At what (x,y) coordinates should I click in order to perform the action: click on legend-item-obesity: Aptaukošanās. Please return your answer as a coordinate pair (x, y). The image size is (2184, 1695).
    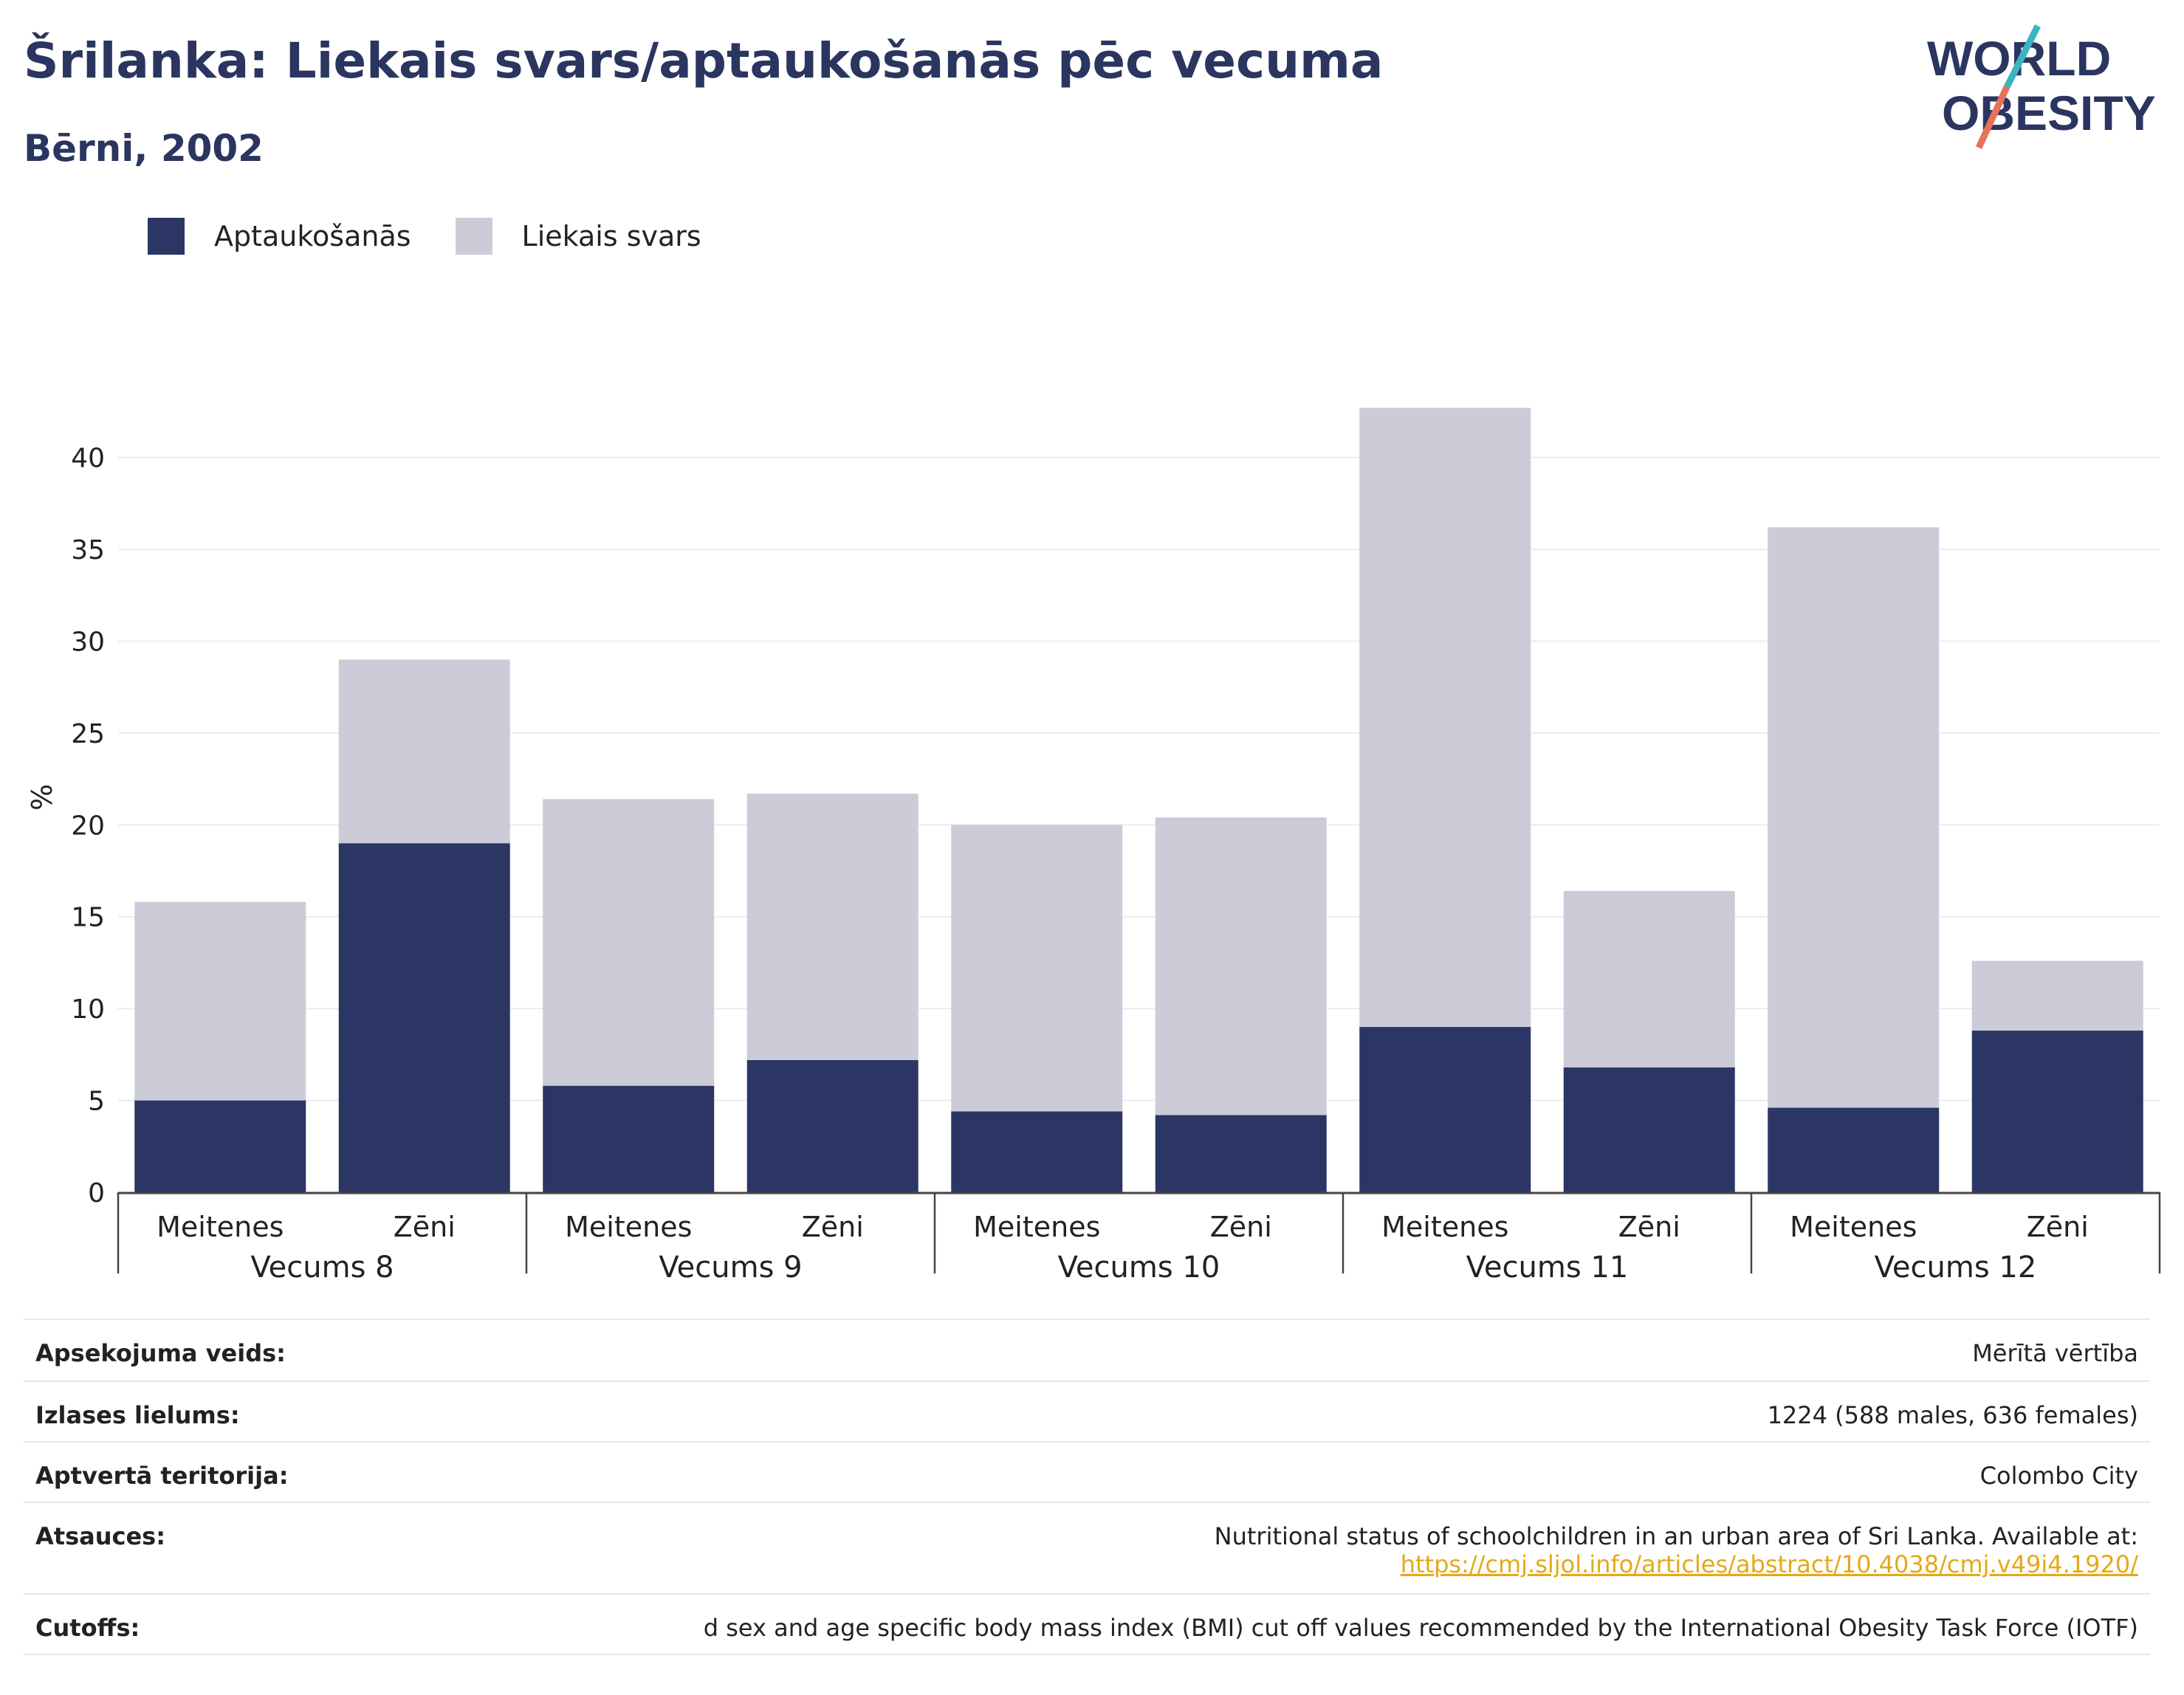
    Looking at the image, I should click on (280, 237).